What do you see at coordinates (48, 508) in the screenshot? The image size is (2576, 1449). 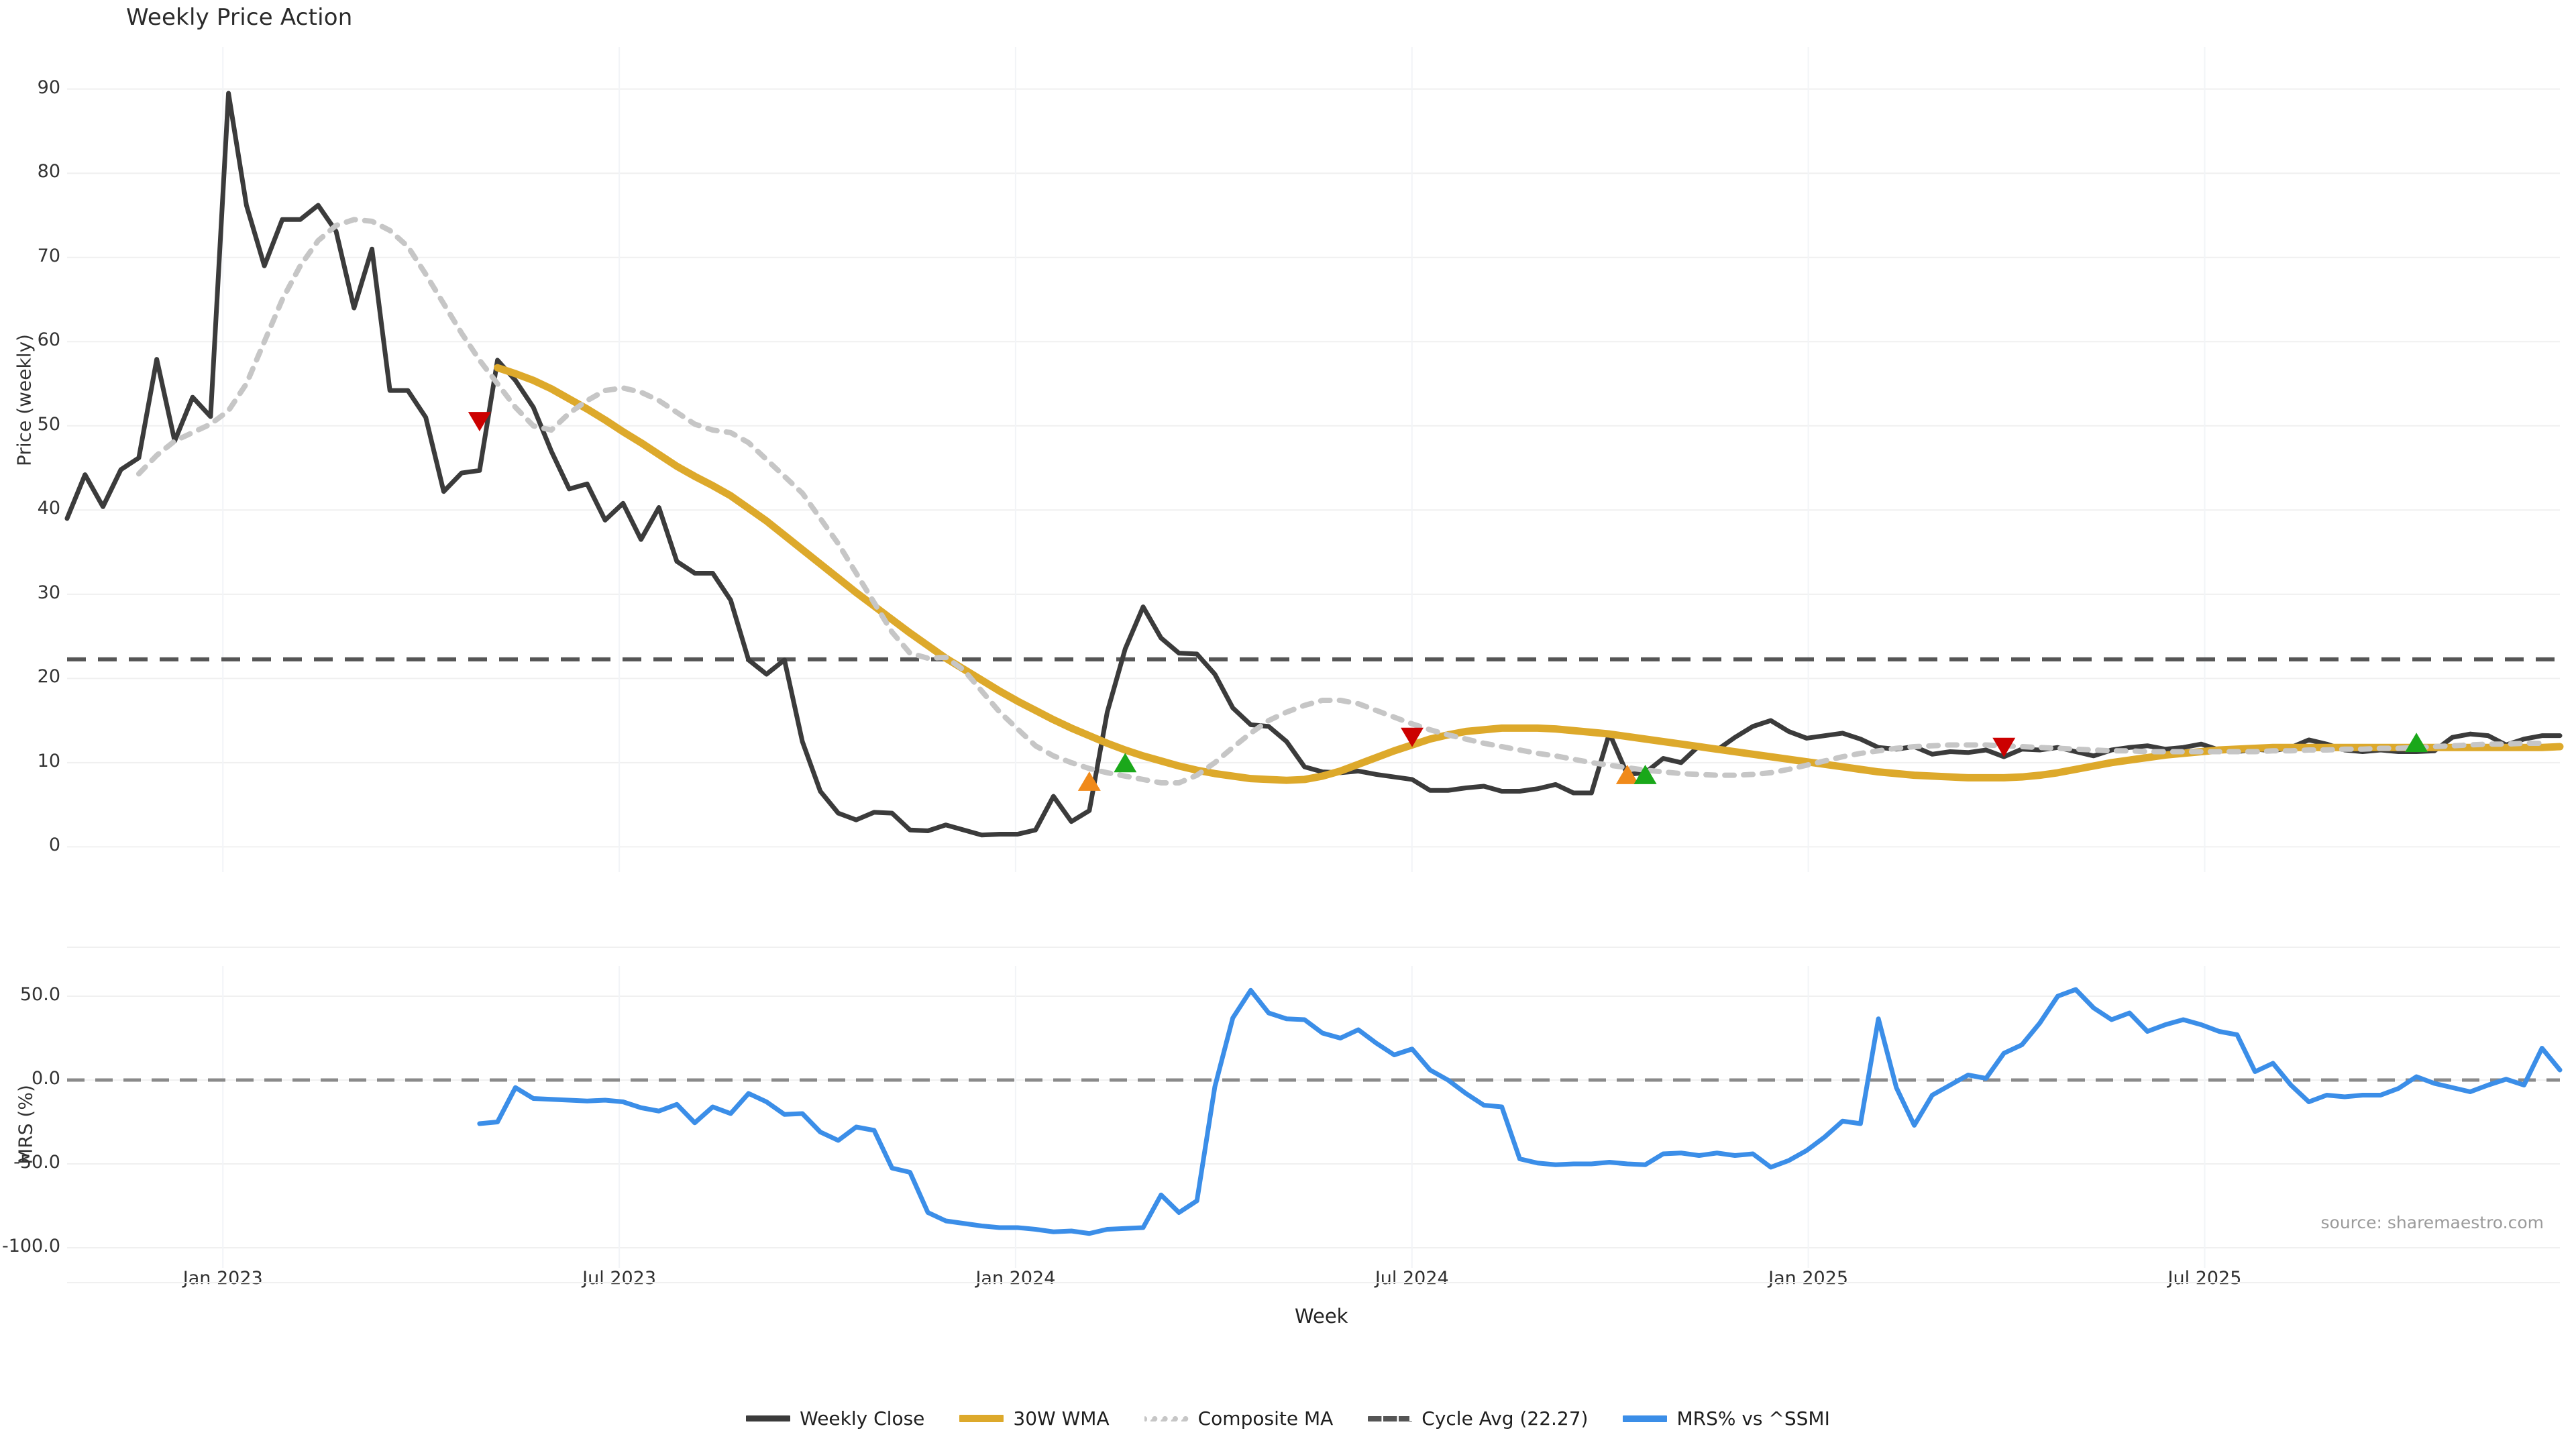 I see `price-y-tick-label: 40` at bounding box center [48, 508].